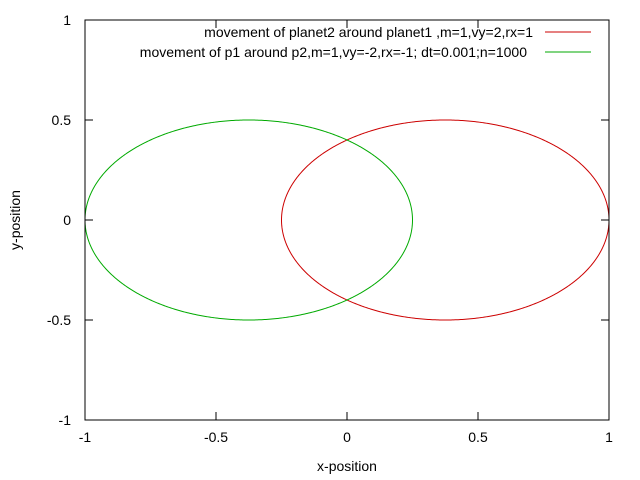 The image size is (640, 480). I want to click on y-tick-label-3: 0.5, so click(62, 120).